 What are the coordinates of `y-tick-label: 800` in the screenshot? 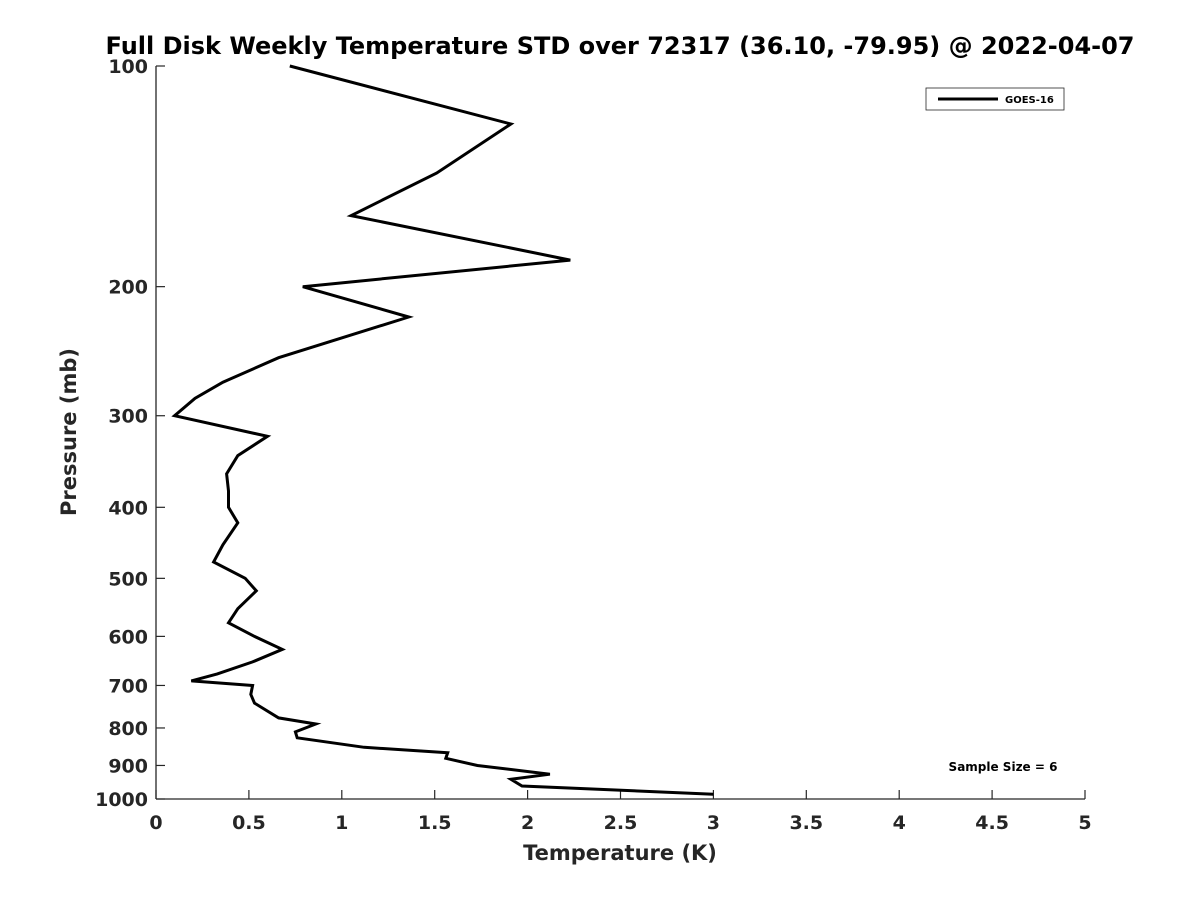 It's located at (128, 729).